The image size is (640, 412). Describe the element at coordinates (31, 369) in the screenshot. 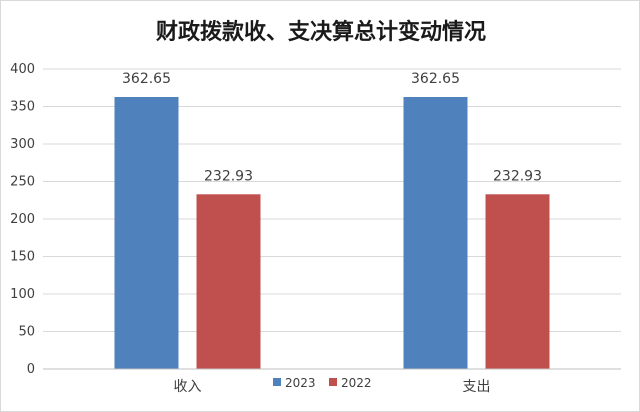

I see `y-tick-label: 0` at that location.